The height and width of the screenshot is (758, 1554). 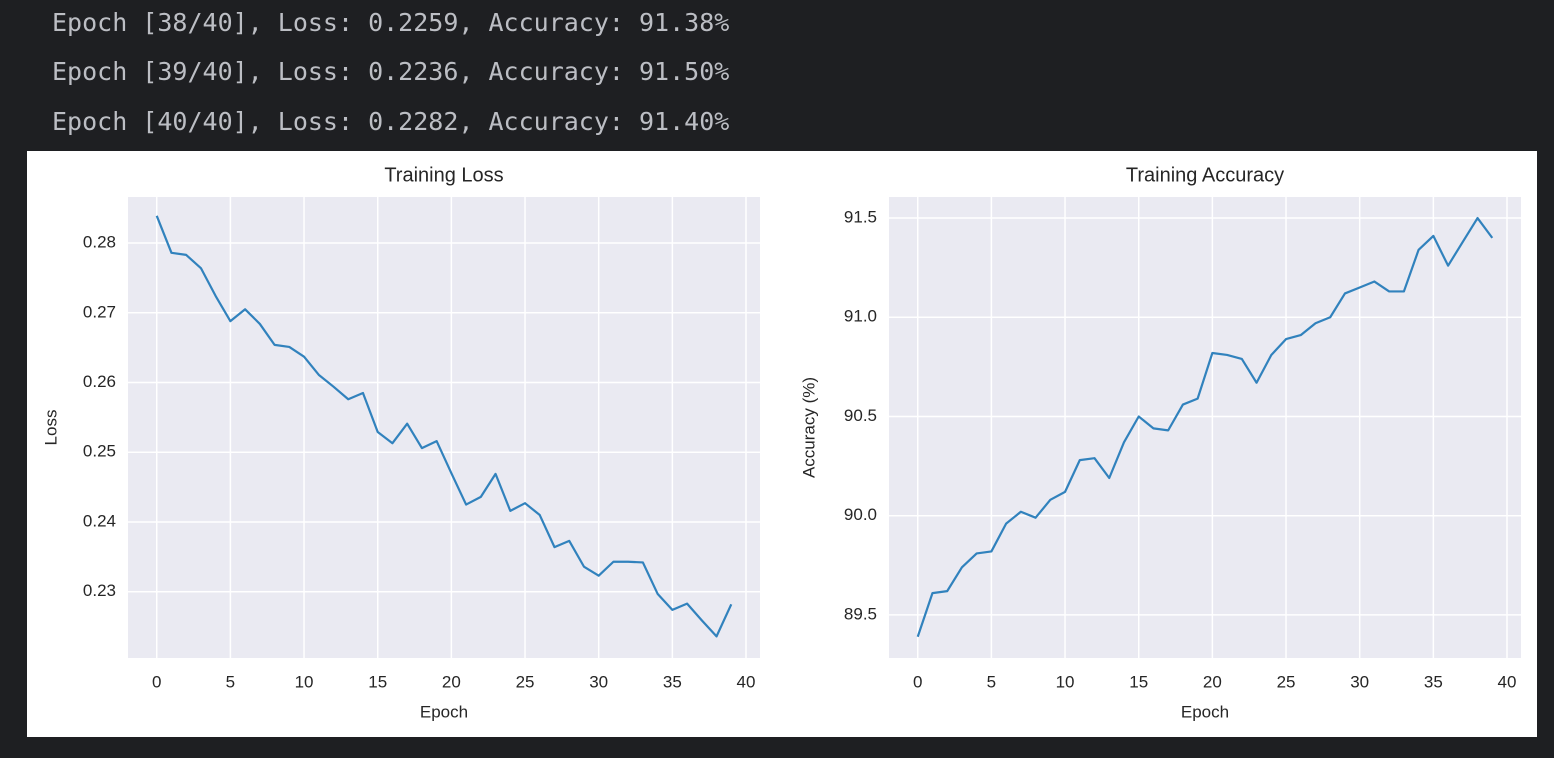 I want to click on y-tick-label: 0.27, so click(x=99, y=311).